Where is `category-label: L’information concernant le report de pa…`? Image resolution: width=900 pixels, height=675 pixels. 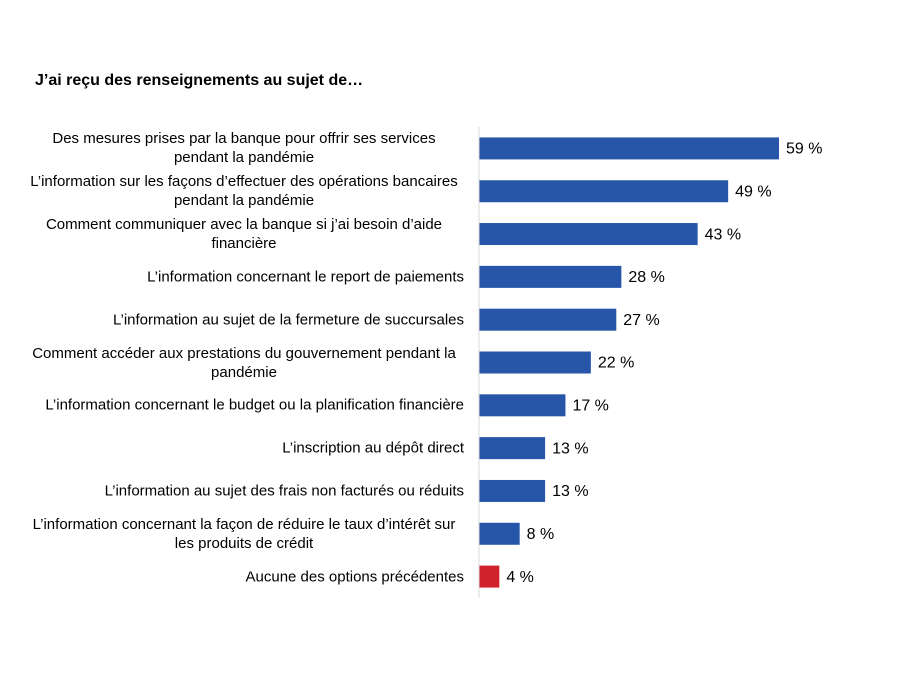 category-label: L’information concernant le report de pa… is located at coordinates (305, 277).